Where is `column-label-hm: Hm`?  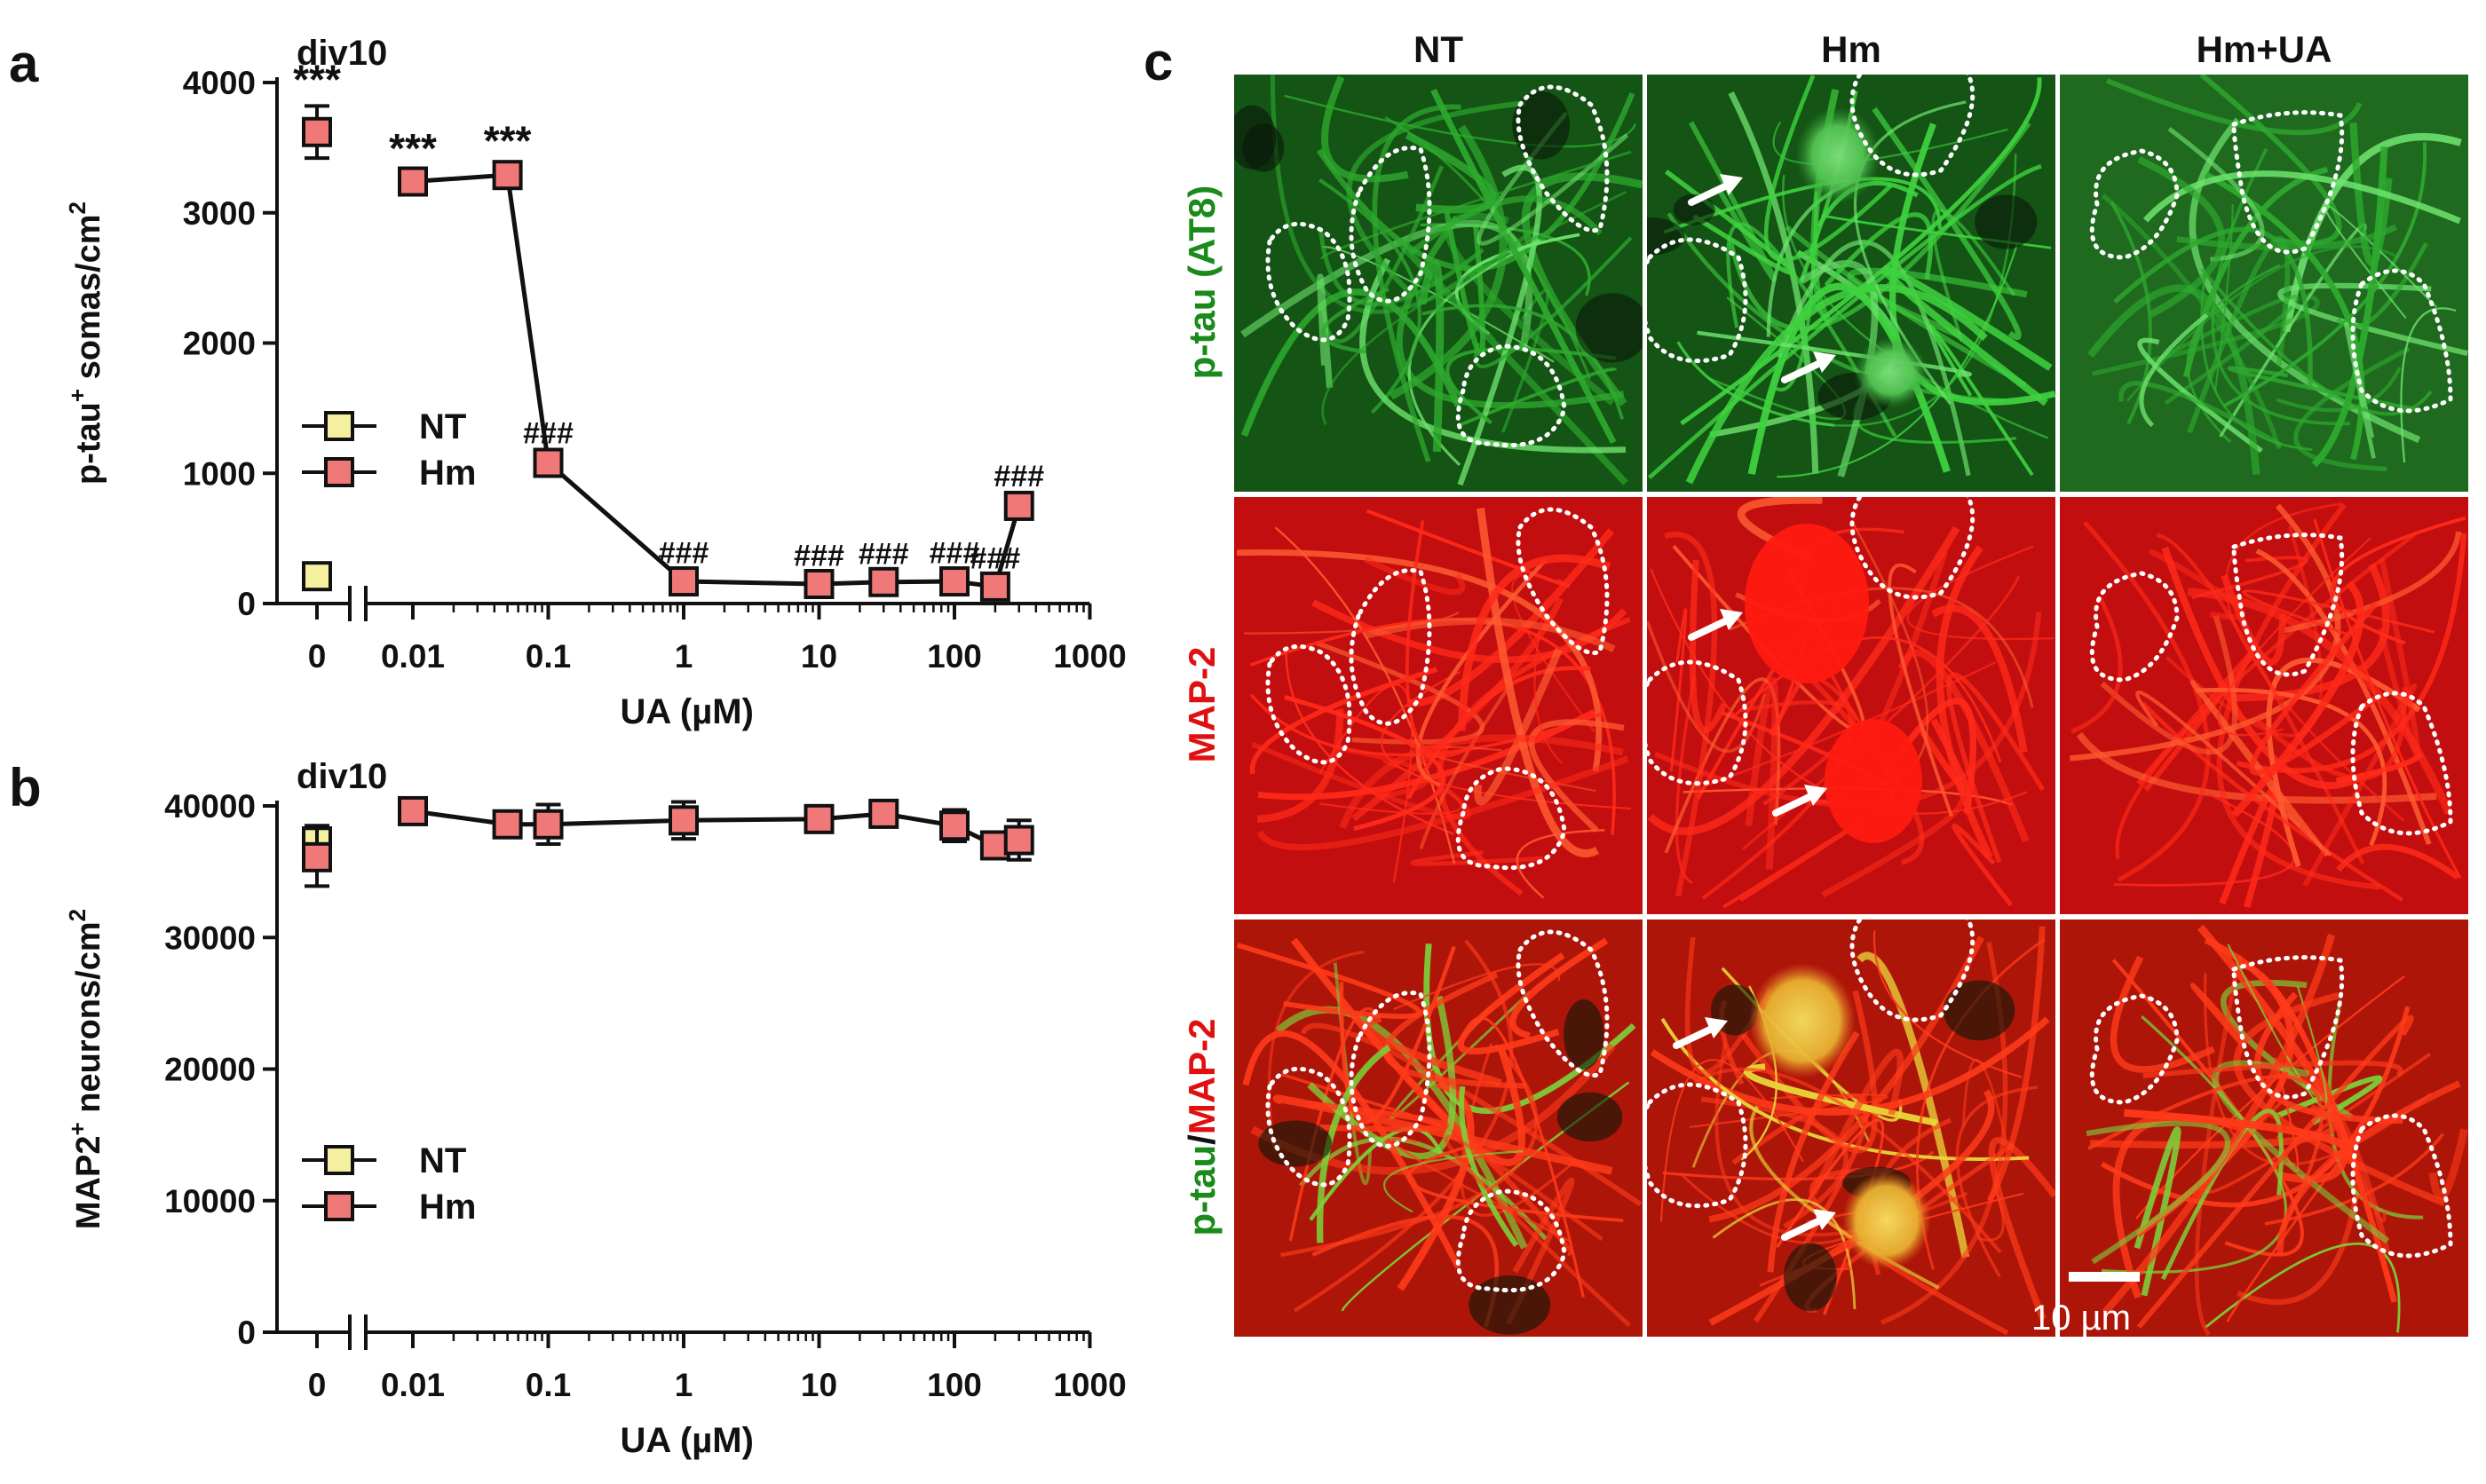 column-label-hm: Hm is located at coordinates (1851, 49).